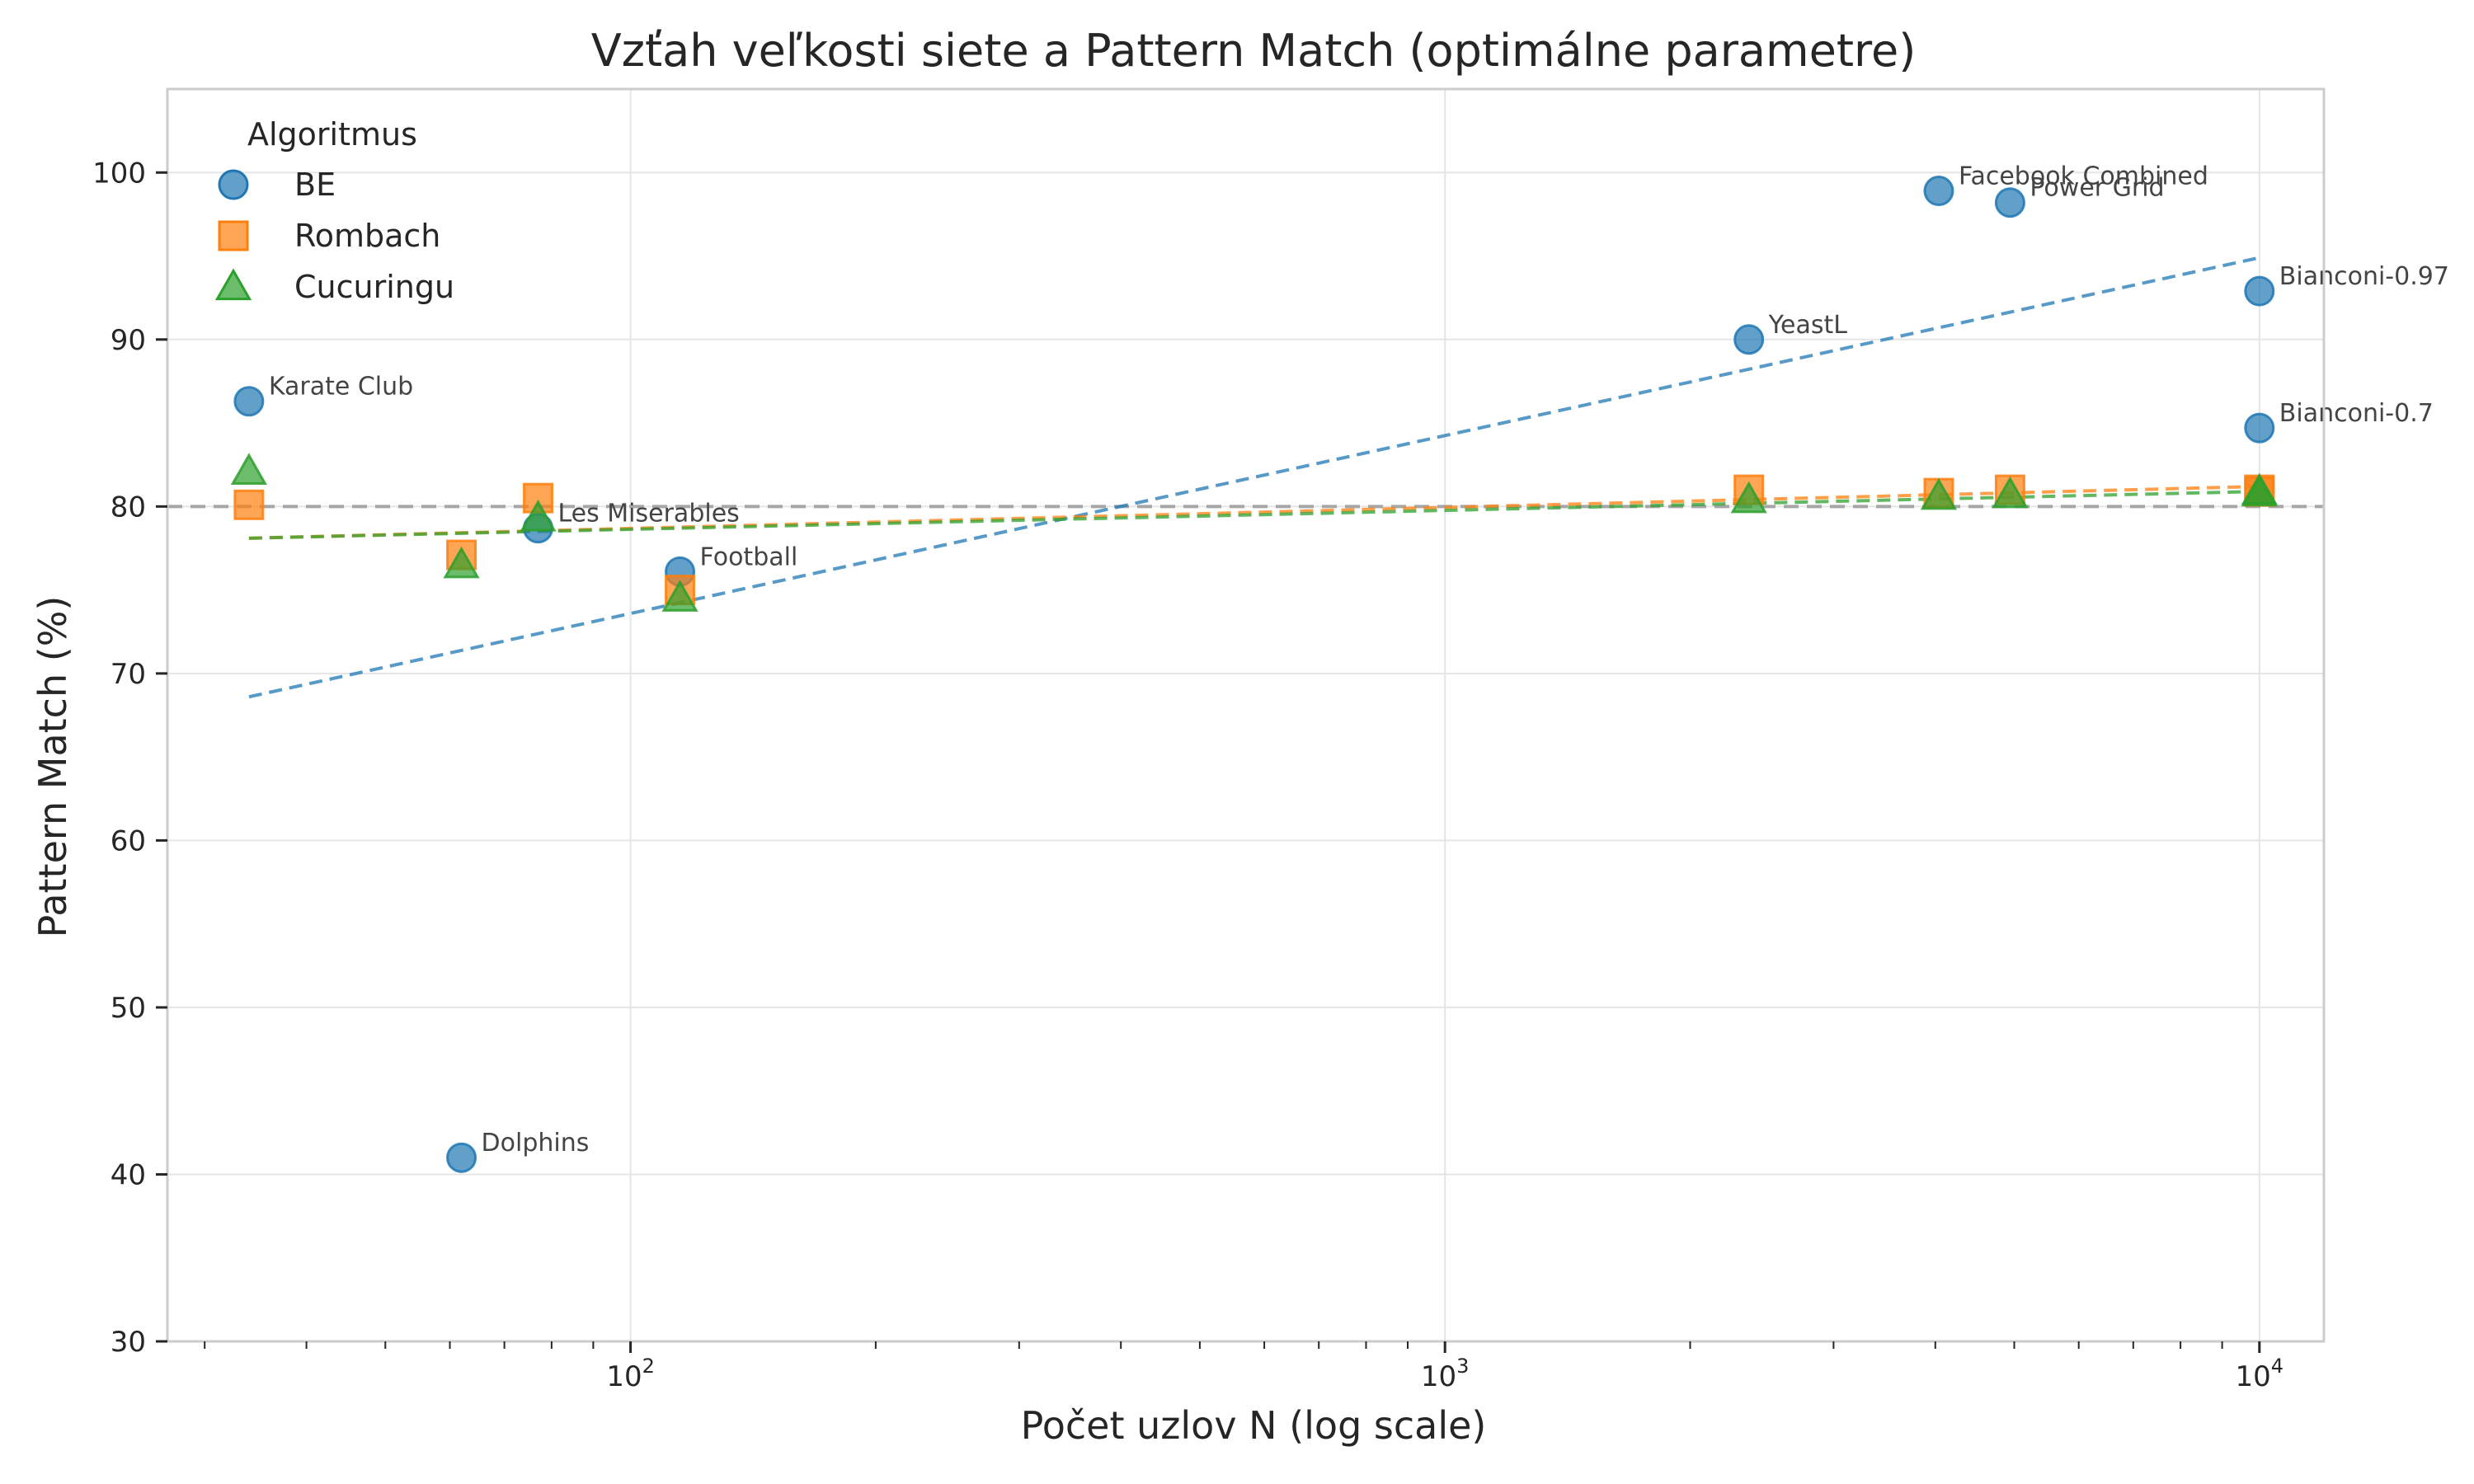  What do you see at coordinates (1254, 1425) in the screenshot?
I see `x-axis-title: Počet uzlov N (log scale)` at bounding box center [1254, 1425].